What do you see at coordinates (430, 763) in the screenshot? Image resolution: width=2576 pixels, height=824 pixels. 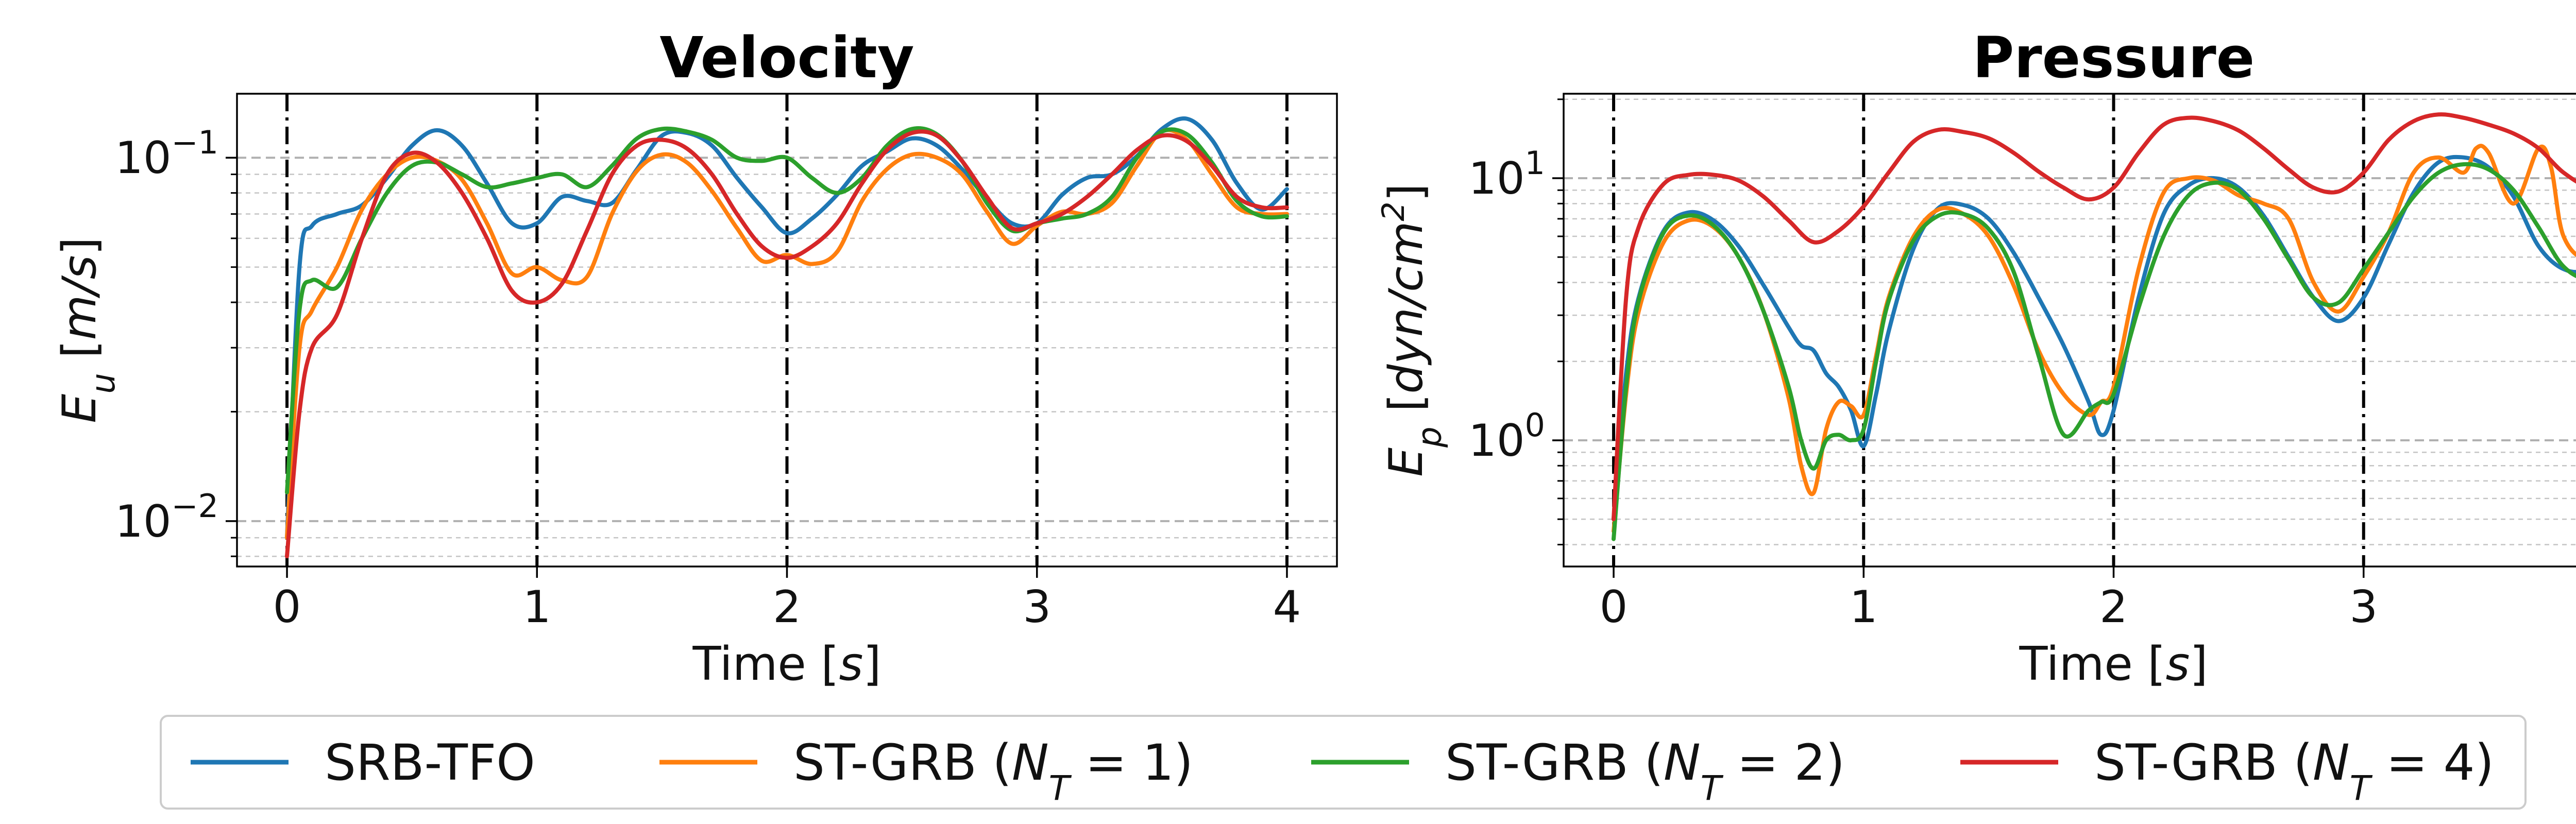 I see `legend-label: SRB-TFO` at bounding box center [430, 763].